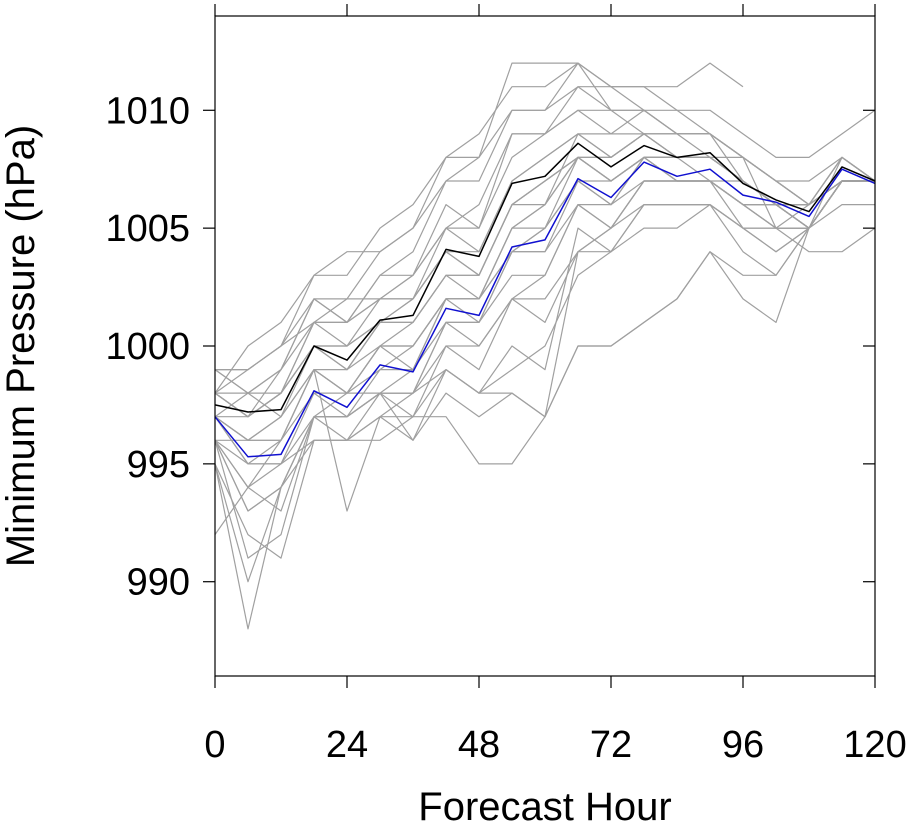 This screenshot has height=827, width=910. I want to click on x-axis-label: Forecast Hour, so click(544, 806).